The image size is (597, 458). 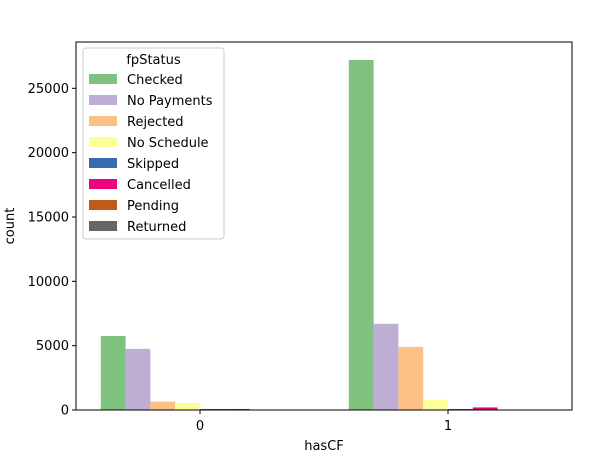 I want to click on legend-label: Rejected, so click(x=155, y=122).